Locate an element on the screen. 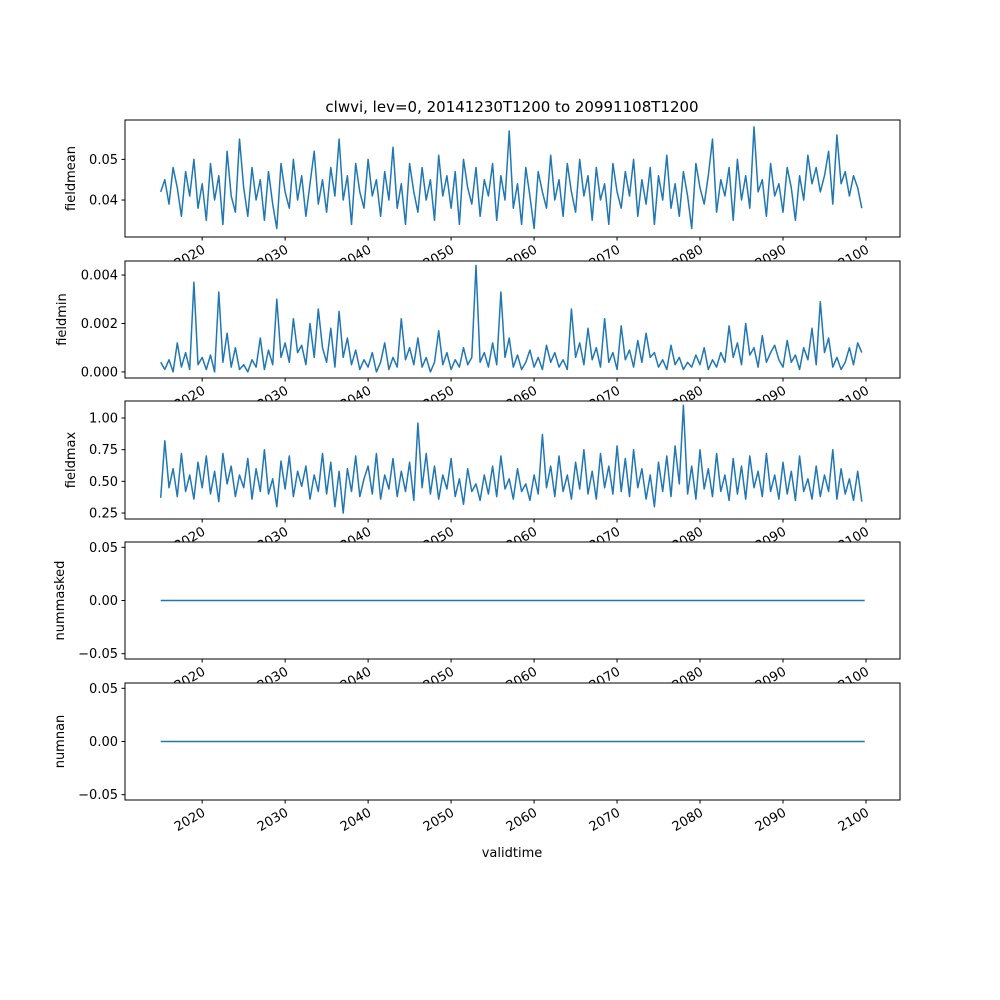 The image size is (1000, 1000). y-tick-label: 1.00 is located at coordinates (103, 418).